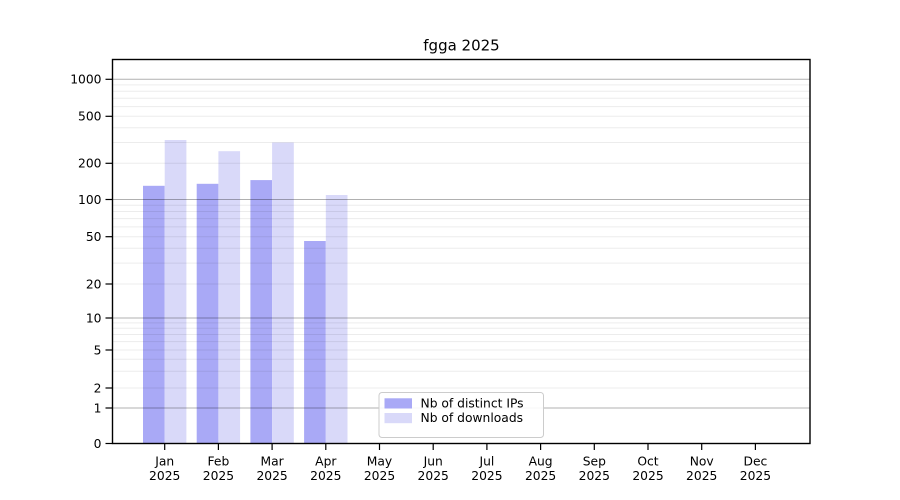 This screenshot has width=900, height=500. Describe the element at coordinates (398, 403) in the screenshot. I see `legend-swatch-distinct-ips` at that location.